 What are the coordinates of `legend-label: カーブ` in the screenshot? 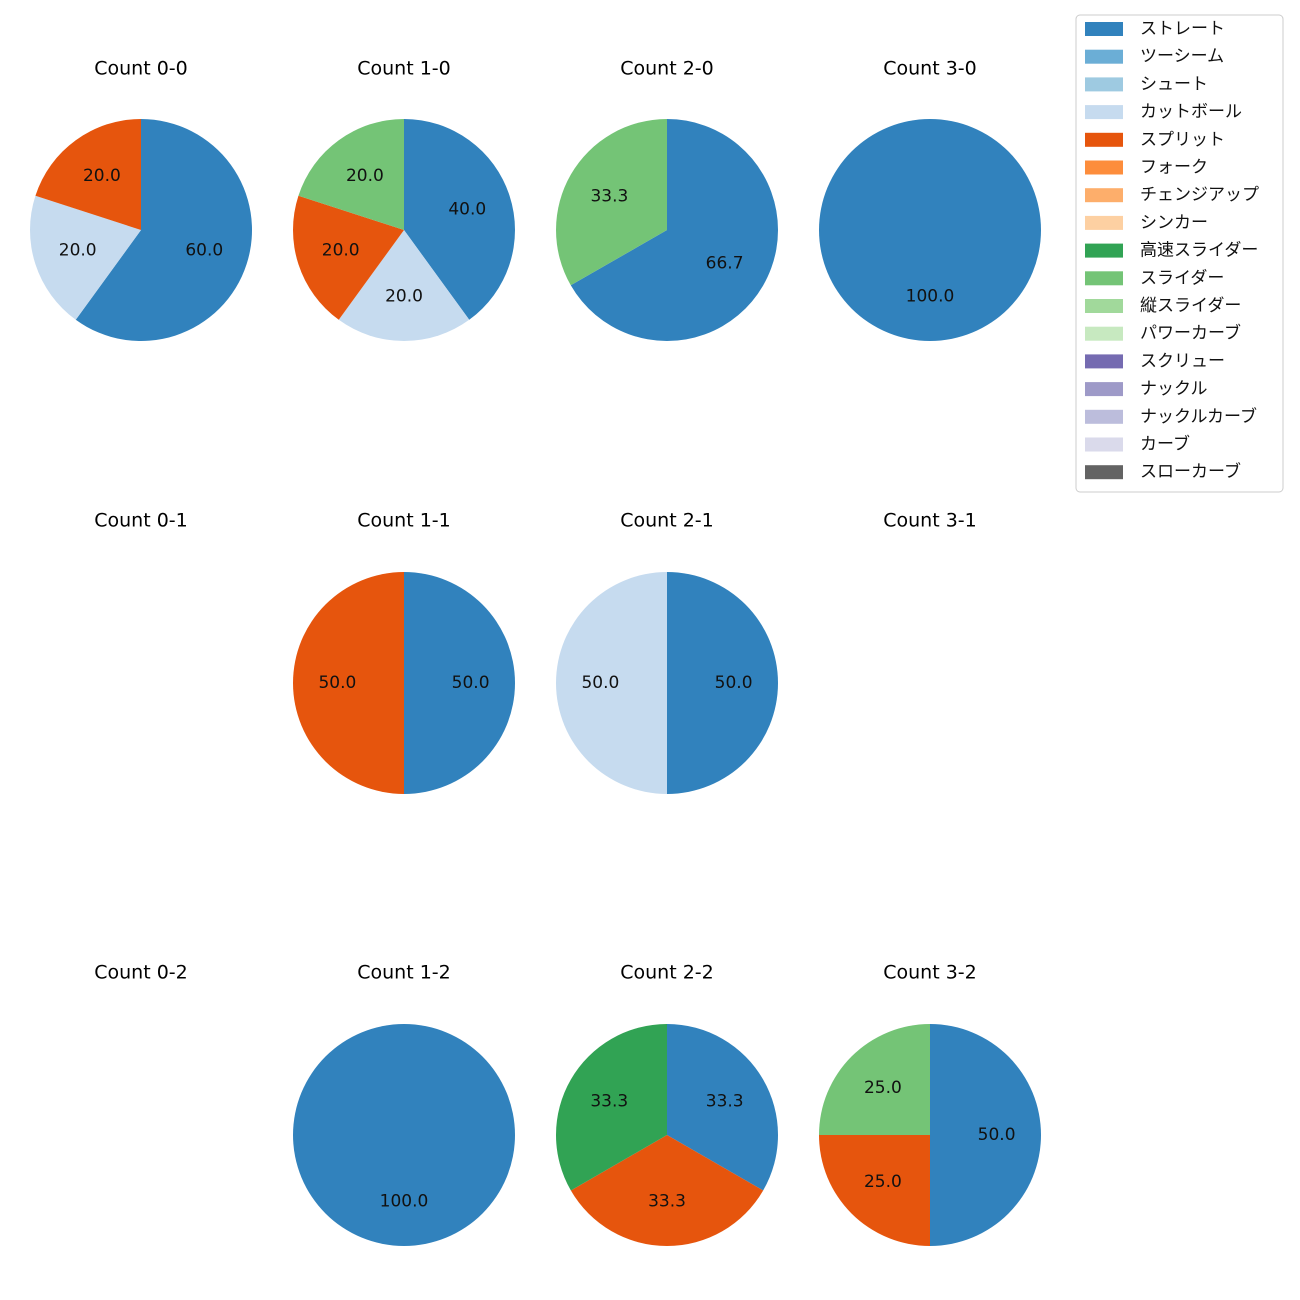 It's located at (1165, 444).